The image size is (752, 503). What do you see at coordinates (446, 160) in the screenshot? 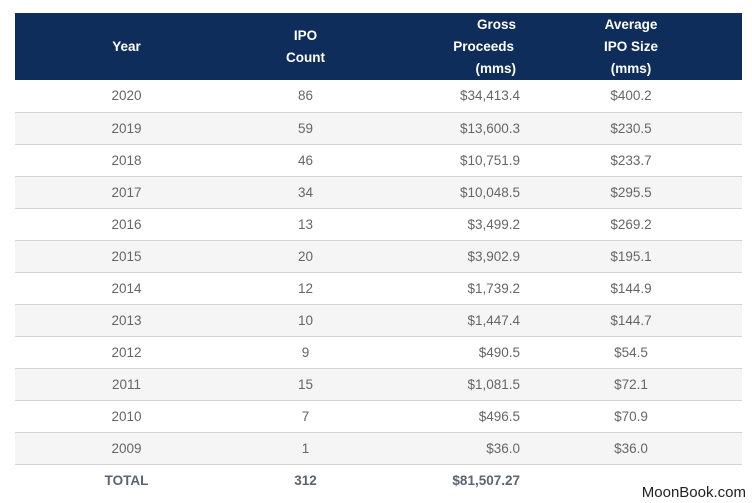
I see `cell-gross-proceeds: $10,751.9` at bounding box center [446, 160].